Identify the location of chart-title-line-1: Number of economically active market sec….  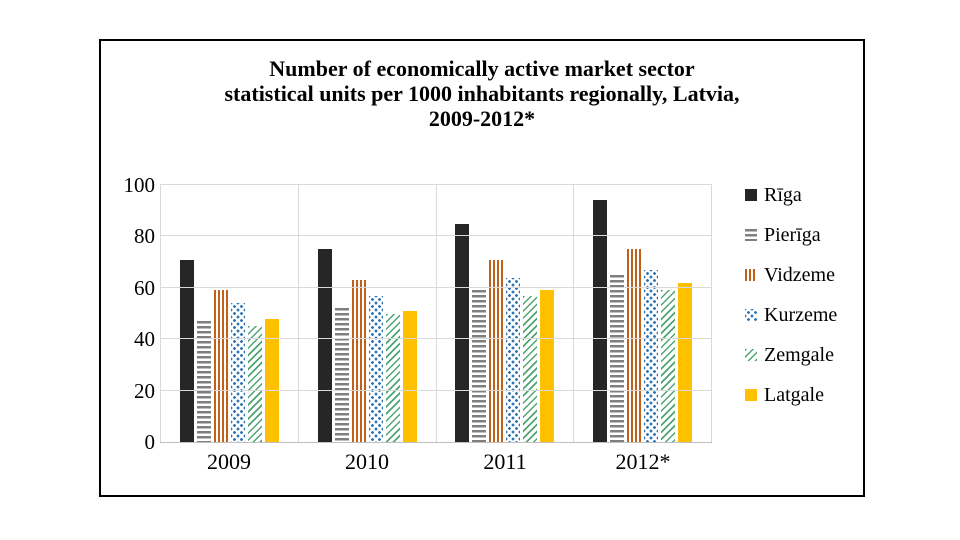
(482, 68).